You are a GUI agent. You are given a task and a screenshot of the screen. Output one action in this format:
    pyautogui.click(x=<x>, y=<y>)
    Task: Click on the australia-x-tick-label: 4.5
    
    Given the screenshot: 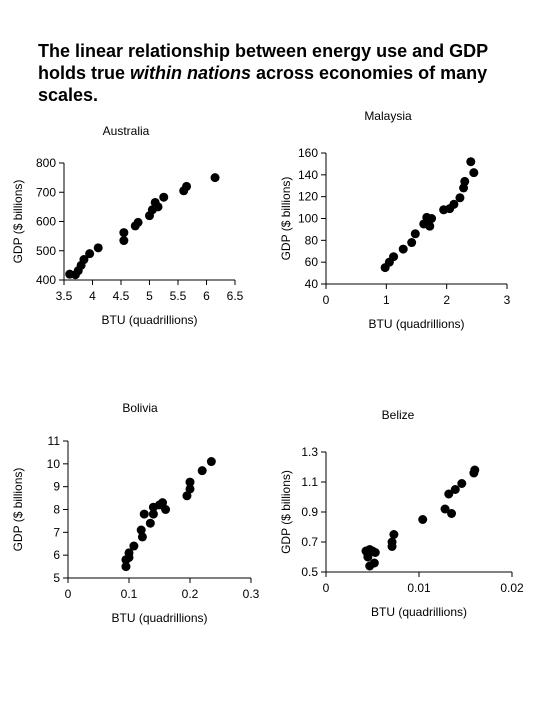 What is the action you would take?
    pyautogui.click(x=121, y=296)
    